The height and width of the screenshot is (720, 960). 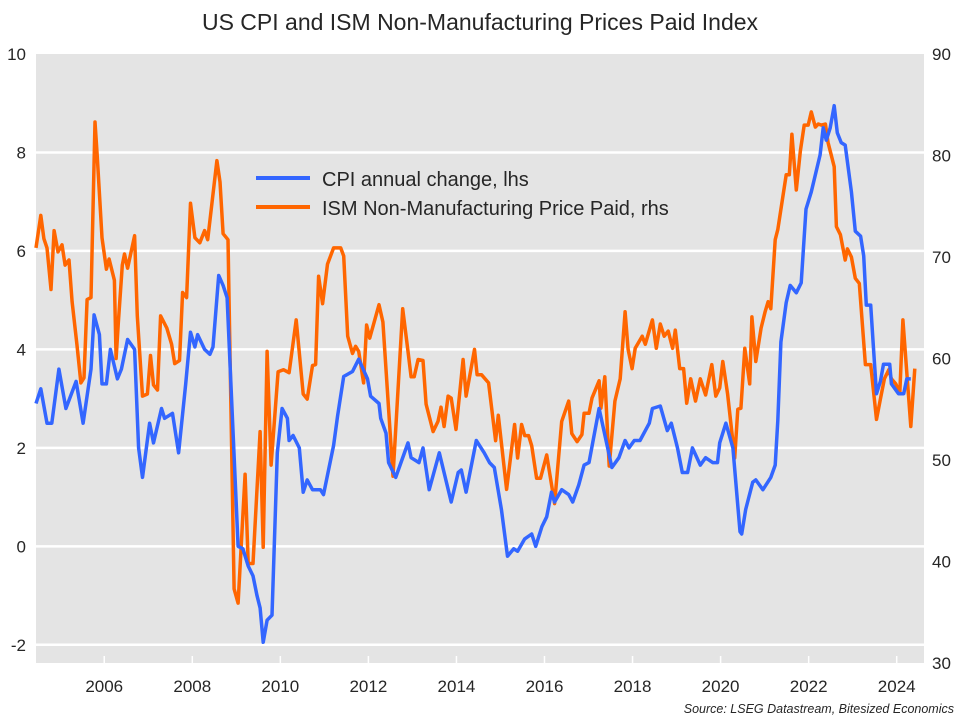 I want to click on y-right-tick-label: 80, so click(x=941, y=156).